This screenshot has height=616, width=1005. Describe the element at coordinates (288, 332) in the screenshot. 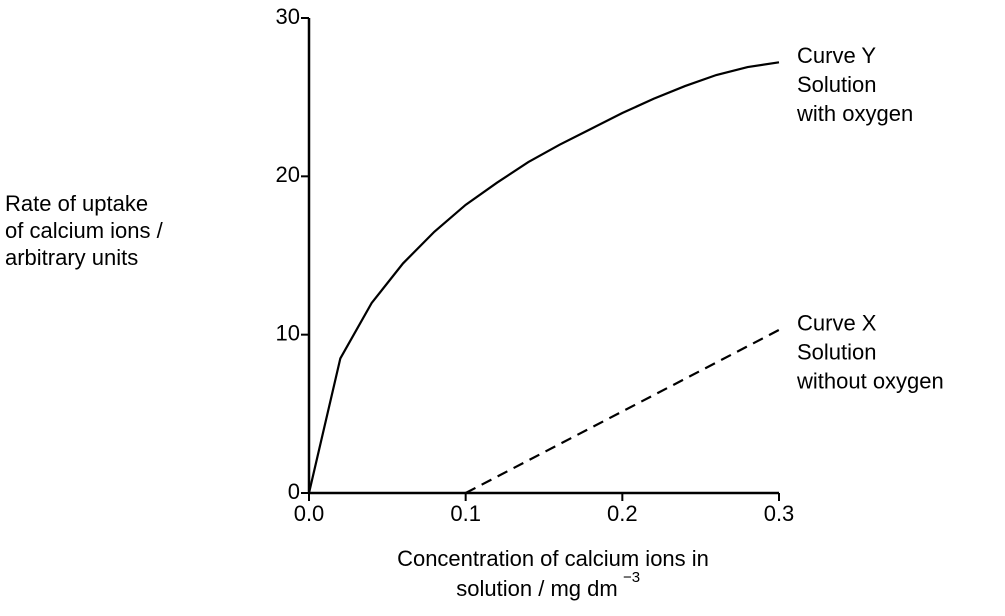

I see `y-tick-label: 10` at that location.